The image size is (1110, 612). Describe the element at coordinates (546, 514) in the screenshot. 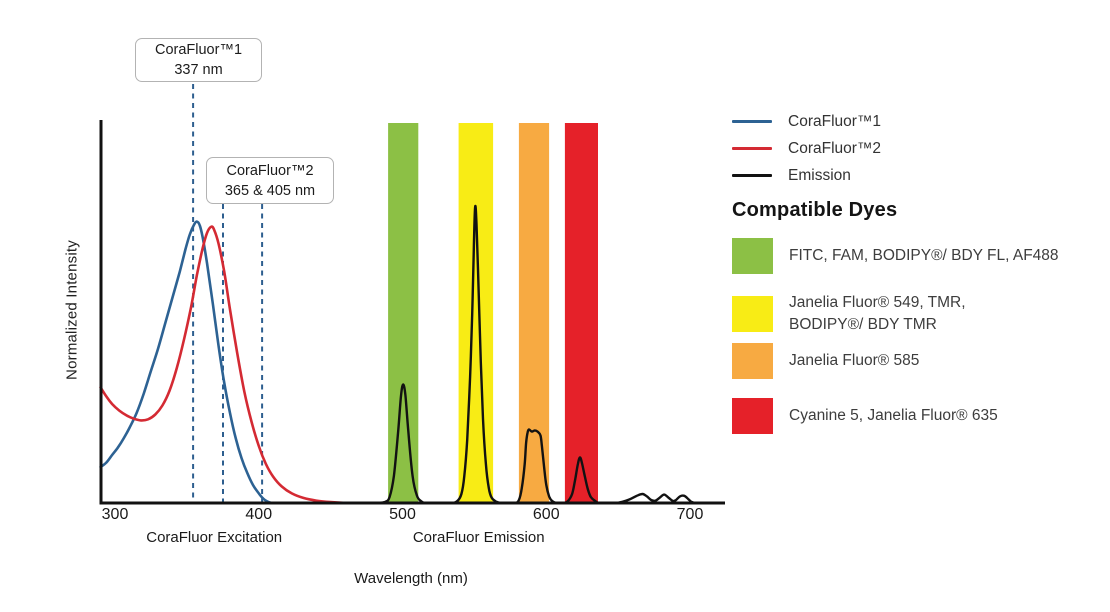

I see `x-tick-600: 600` at that location.